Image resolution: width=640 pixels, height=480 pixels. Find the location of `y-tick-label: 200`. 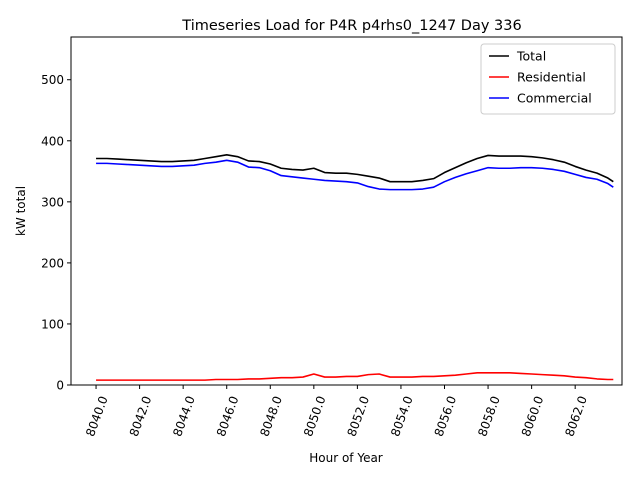

y-tick-label: 200 is located at coordinates (52, 263).